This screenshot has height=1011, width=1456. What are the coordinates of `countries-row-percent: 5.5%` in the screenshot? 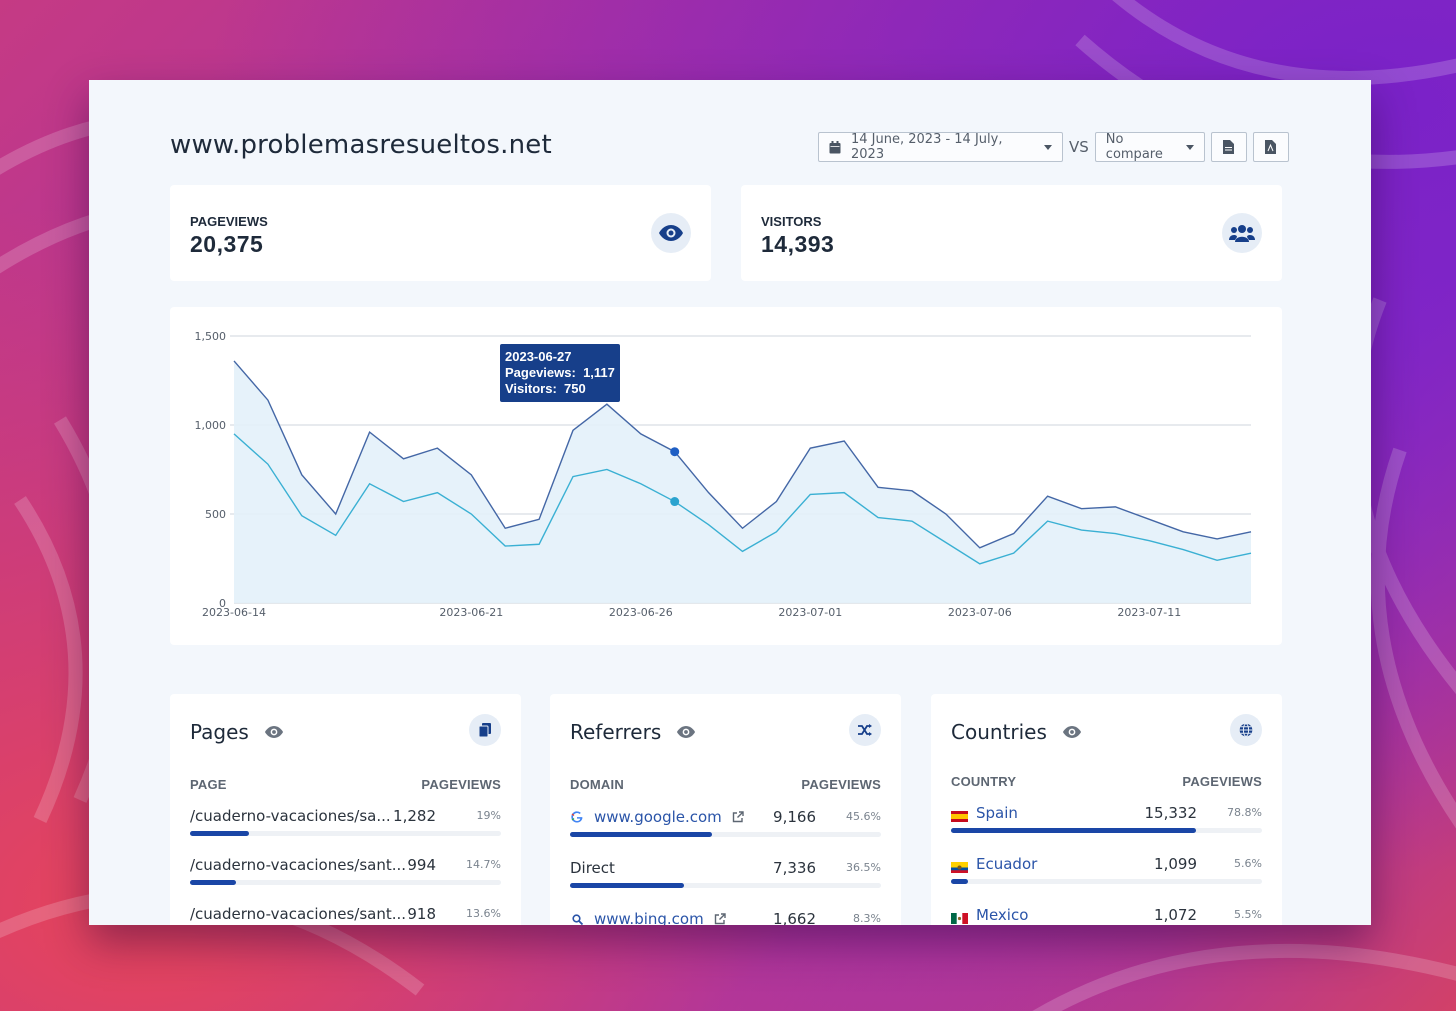 It's located at (1248, 914).